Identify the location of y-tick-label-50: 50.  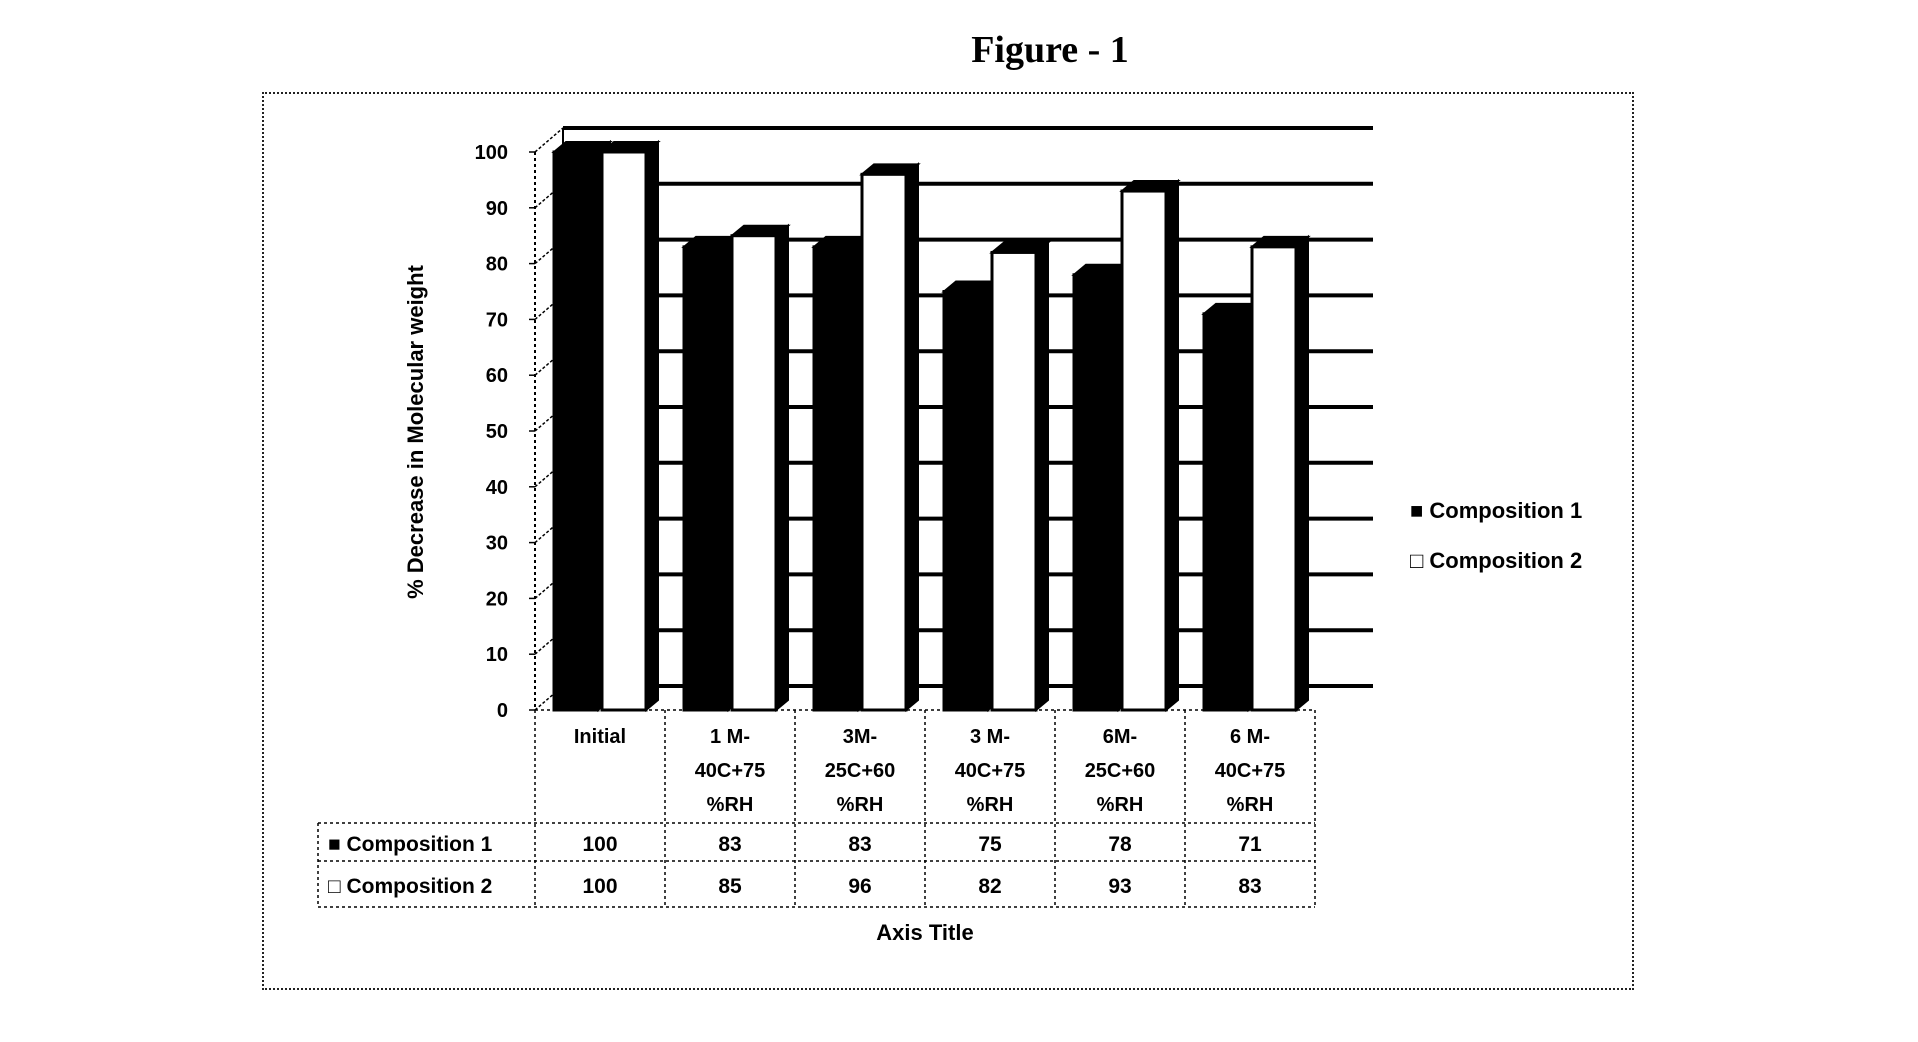
(497, 432).